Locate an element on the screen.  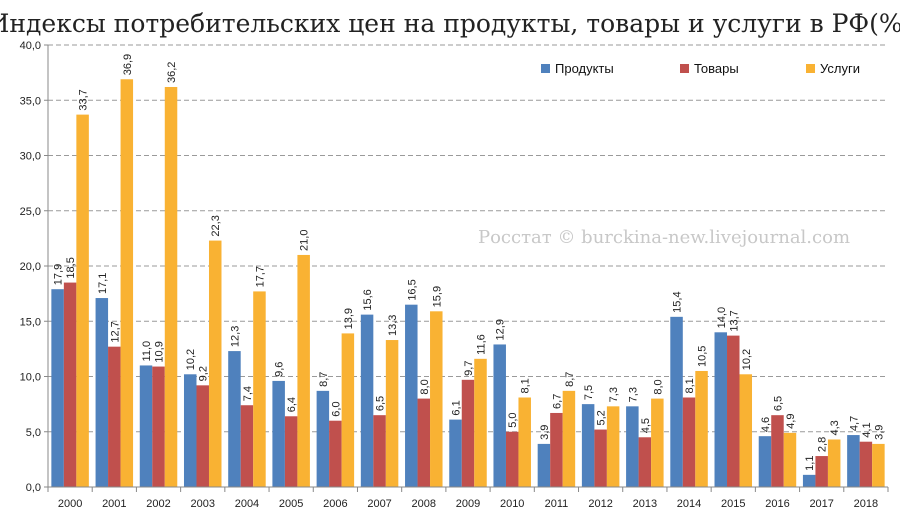
data-label: 4,1 is located at coordinates (867, 429).